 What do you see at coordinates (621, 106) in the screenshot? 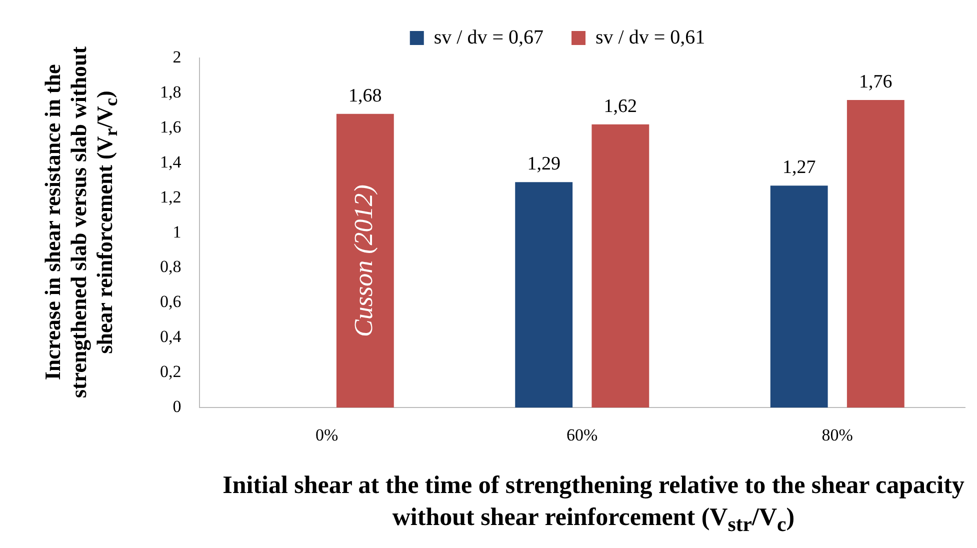
I see `data-label: 1,62` at bounding box center [621, 106].